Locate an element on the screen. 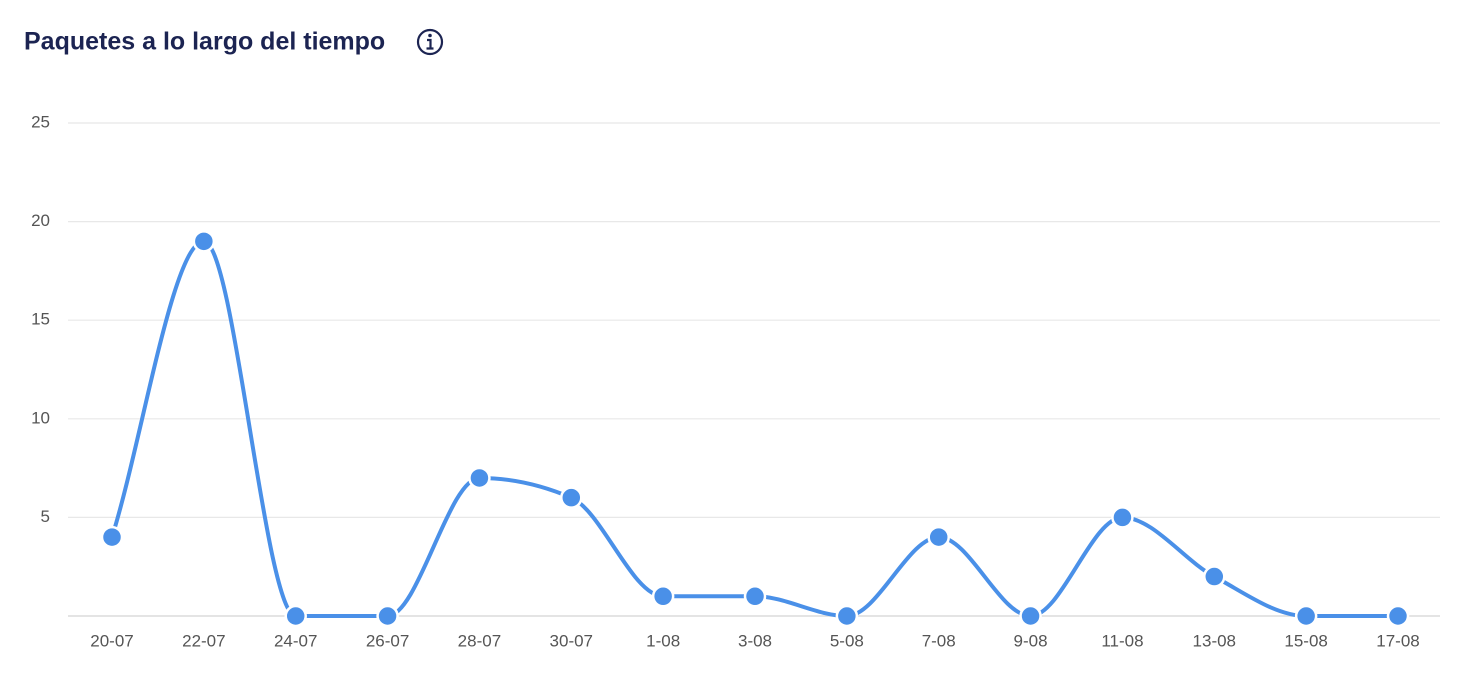 Image resolution: width=1458 pixels, height=682 pixels. x-tick-label: 24-07 is located at coordinates (295, 640).